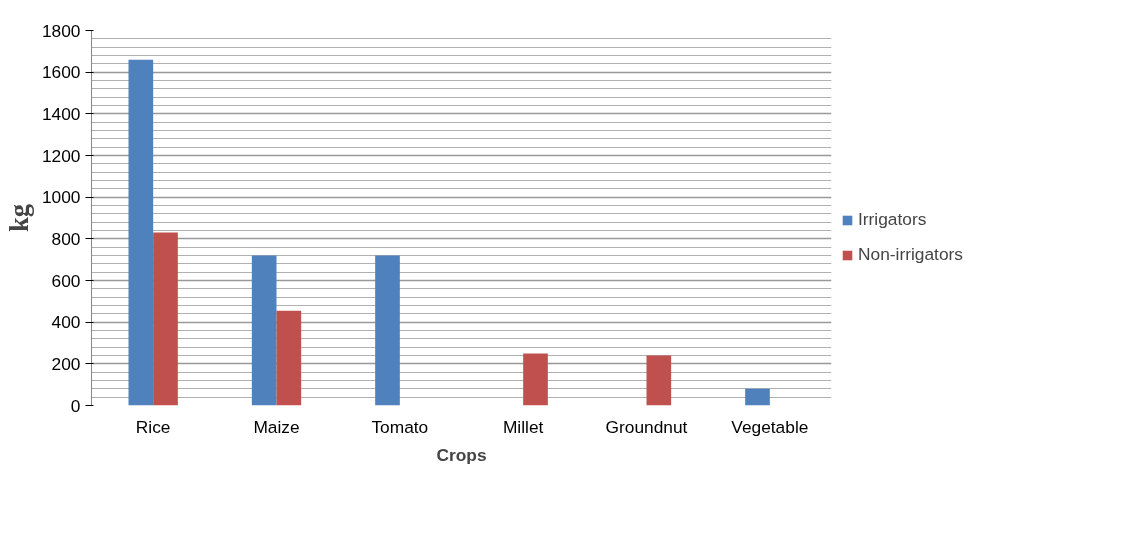  I want to click on x-tick-label: Maize, so click(276, 426).